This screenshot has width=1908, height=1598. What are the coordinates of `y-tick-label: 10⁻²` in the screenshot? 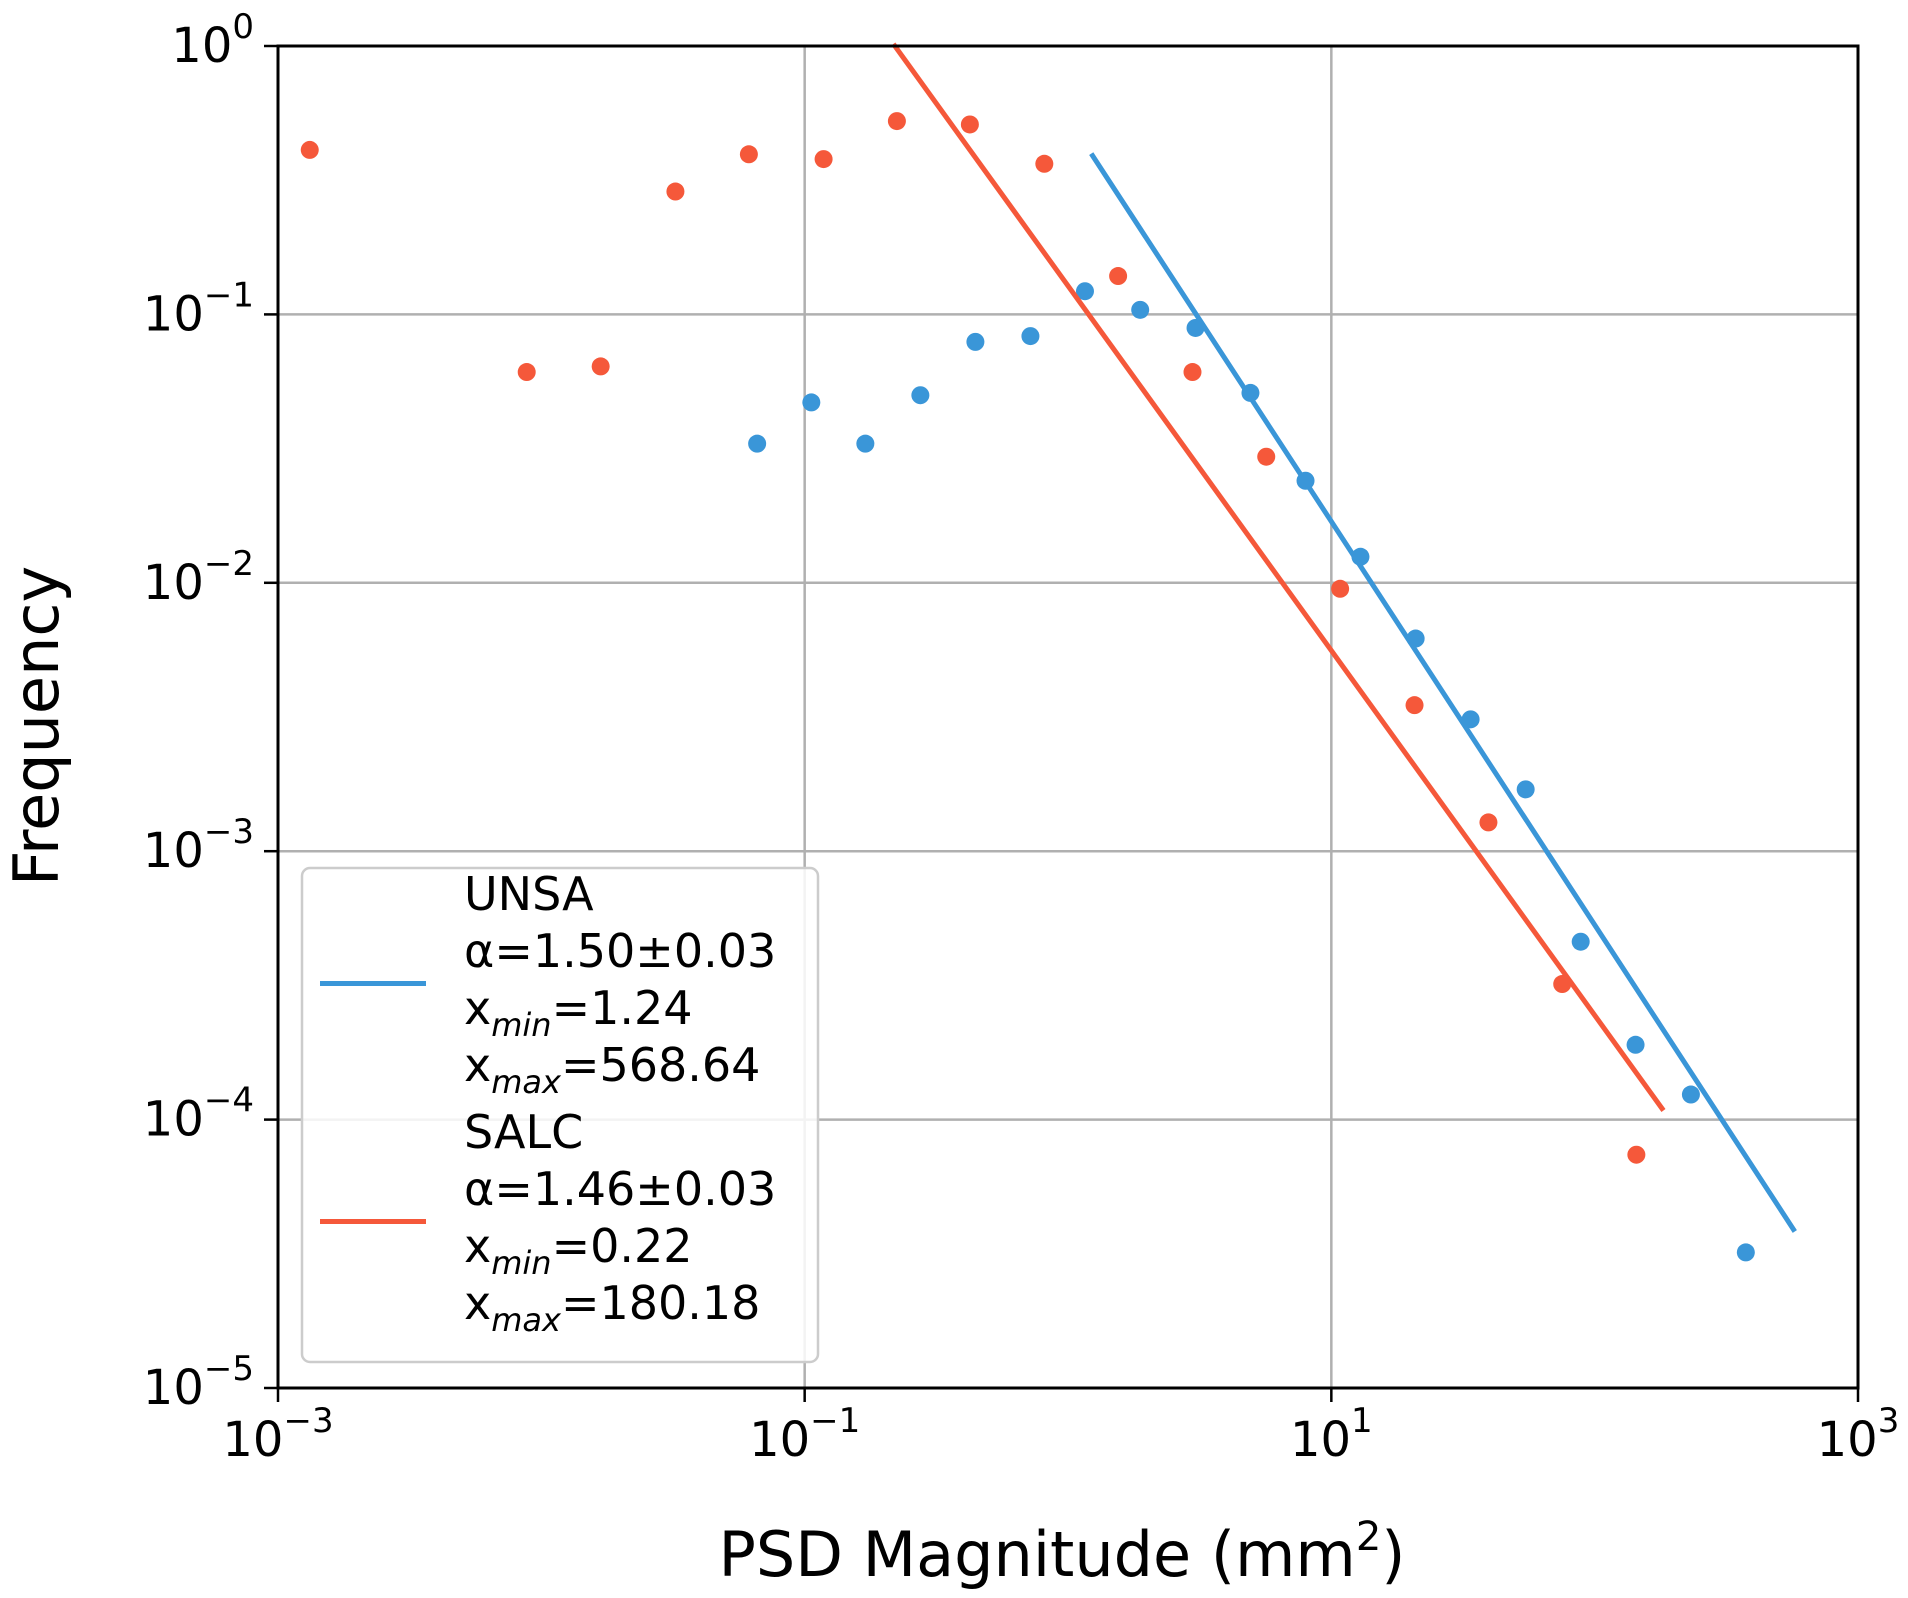 It's located at (198, 577).